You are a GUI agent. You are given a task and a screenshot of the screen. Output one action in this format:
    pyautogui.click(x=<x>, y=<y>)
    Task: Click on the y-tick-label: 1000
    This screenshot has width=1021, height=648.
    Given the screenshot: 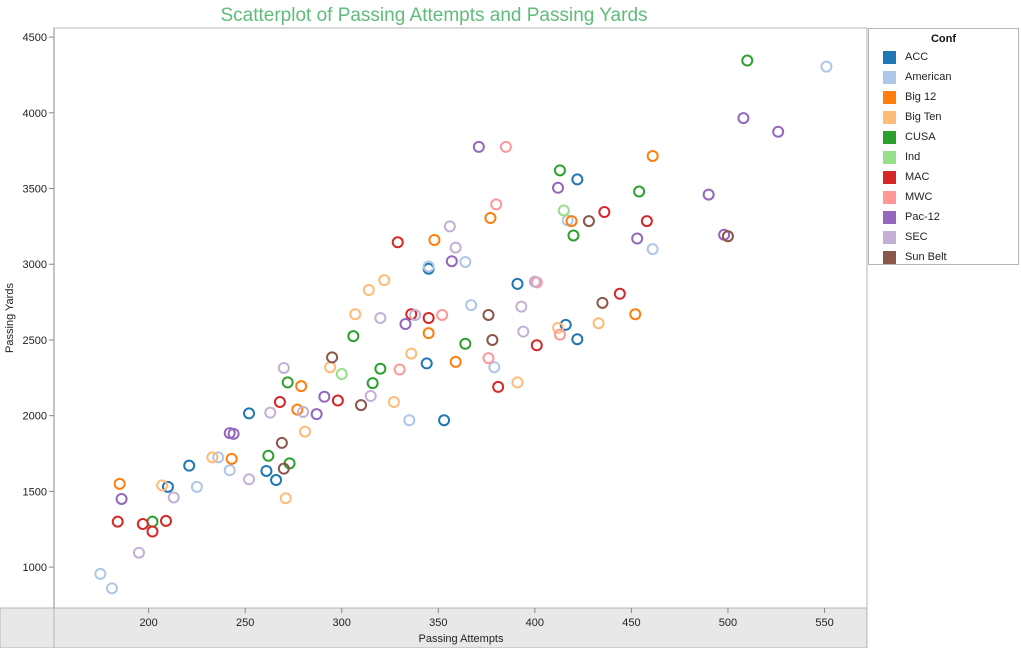 What is the action you would take?
    pyautogui.click(x=35, y=568)
    